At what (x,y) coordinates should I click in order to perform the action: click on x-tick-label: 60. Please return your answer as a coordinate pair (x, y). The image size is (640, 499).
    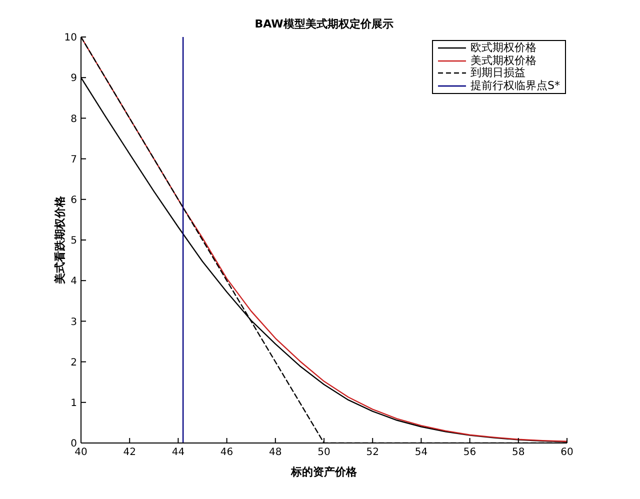
    Looking at the image, I should click on (567, 452).